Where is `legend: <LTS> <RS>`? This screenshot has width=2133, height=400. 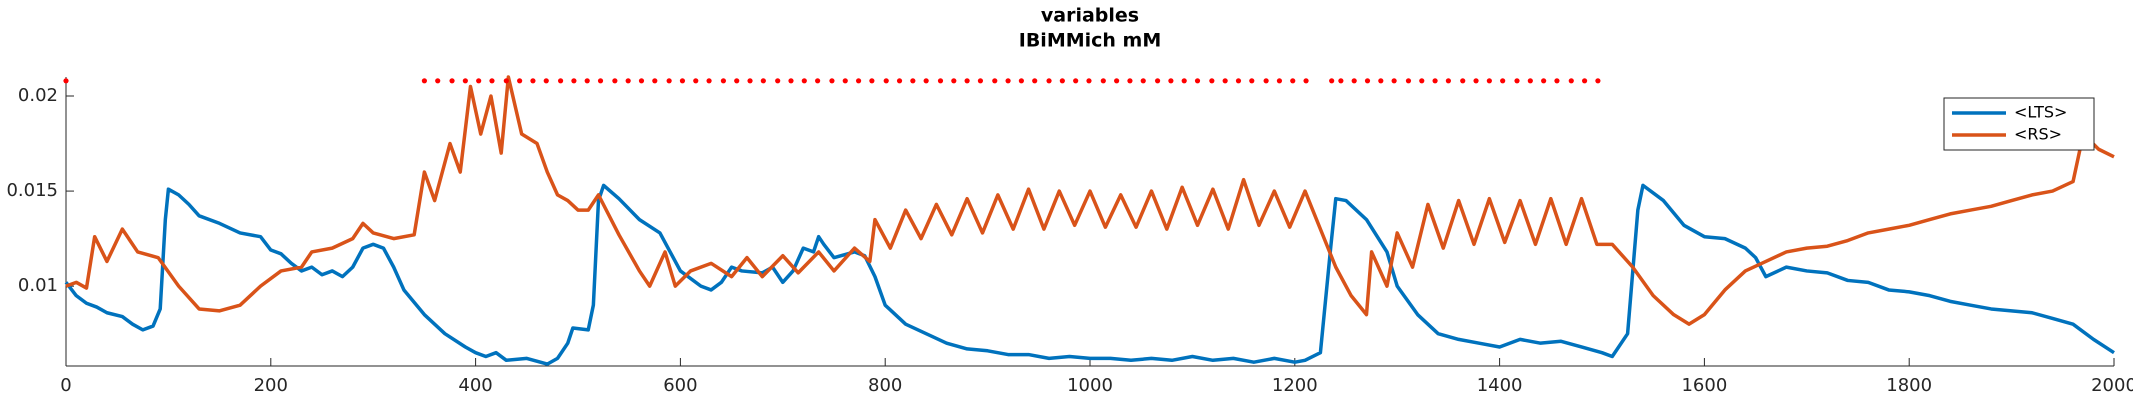
legend: <LTS> <RS> is located at coordinates (2019, 124).